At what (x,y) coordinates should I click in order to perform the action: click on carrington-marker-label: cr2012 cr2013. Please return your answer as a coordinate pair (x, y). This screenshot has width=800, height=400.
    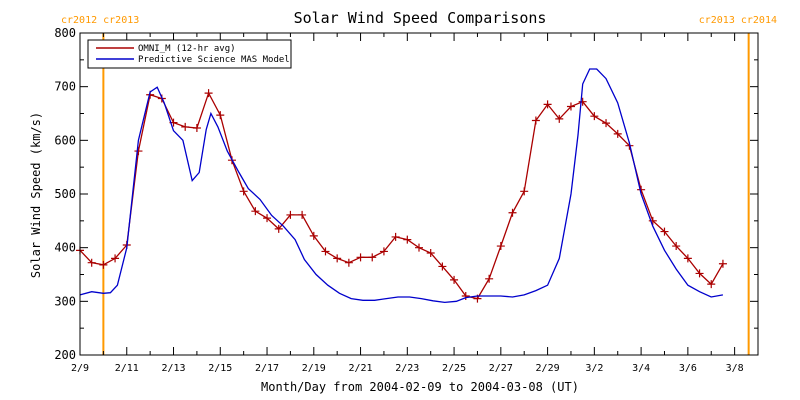
    Looking at the image, I should click on (100, 20).